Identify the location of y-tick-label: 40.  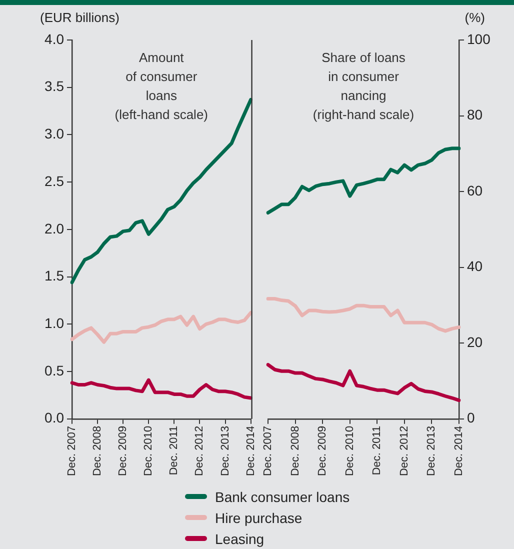
(475, 266).